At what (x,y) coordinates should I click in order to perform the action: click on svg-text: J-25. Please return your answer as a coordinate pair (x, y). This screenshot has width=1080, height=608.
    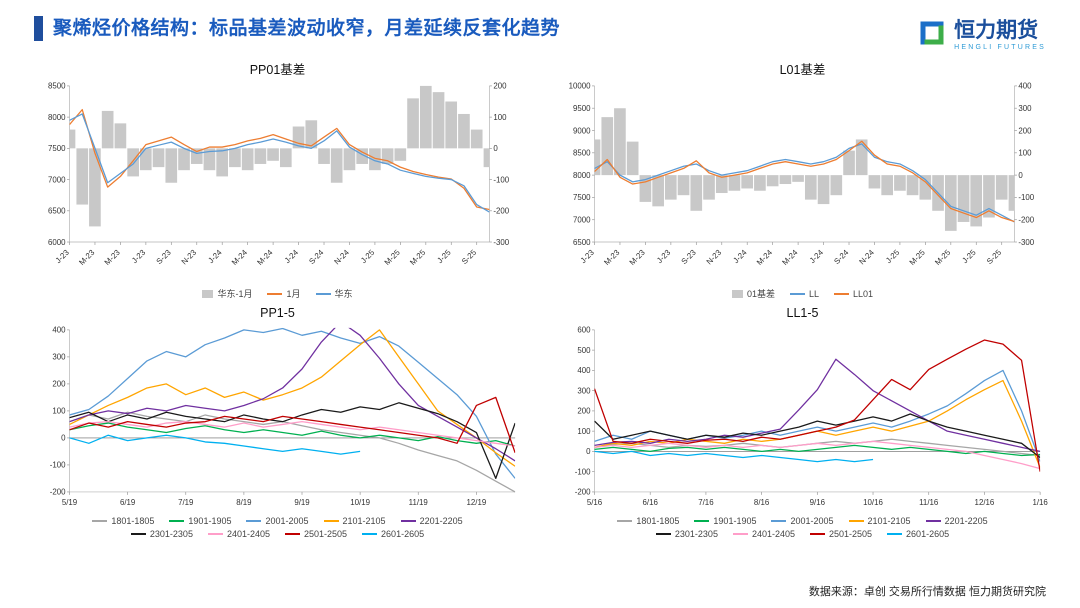
    Looking at the image, I should click on (368, 257).